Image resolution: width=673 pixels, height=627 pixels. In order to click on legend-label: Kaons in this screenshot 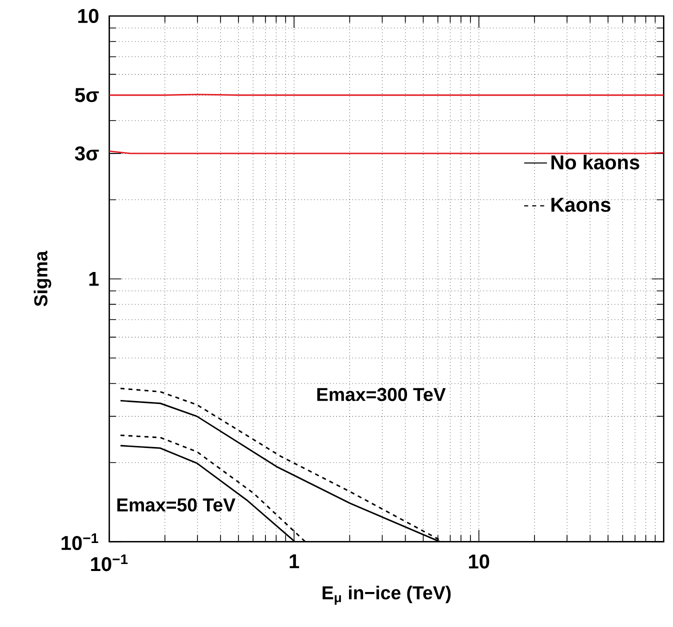, I will do `click(580, 205)`.